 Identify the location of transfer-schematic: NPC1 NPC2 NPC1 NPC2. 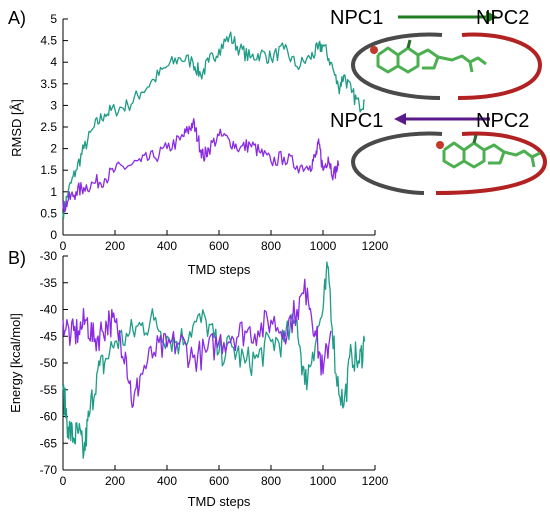
(439, 101).